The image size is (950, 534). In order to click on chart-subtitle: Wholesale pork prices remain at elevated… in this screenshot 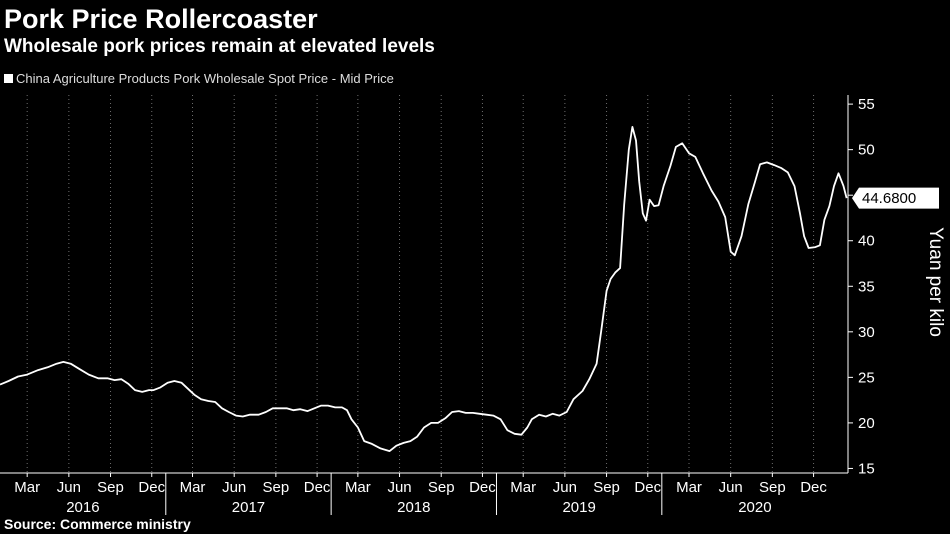, I will do `click(219, 46)`.